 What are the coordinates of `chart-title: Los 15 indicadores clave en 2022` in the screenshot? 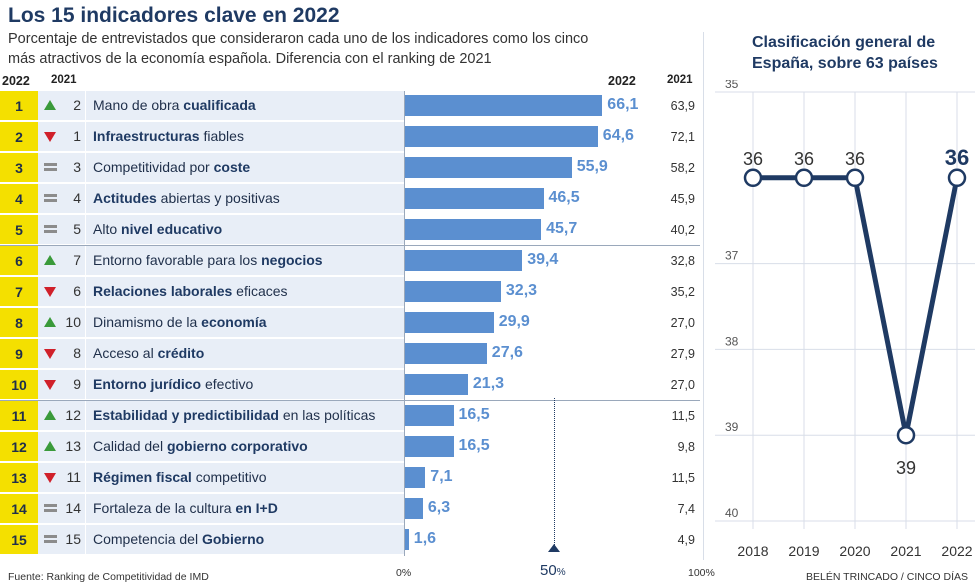 It's located at (174, 15).